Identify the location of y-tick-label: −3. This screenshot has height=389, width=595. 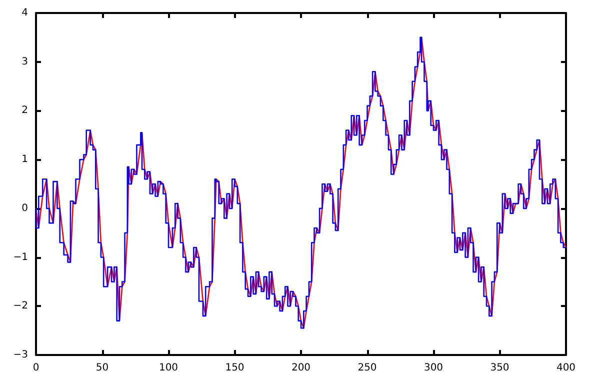
(20, 355).